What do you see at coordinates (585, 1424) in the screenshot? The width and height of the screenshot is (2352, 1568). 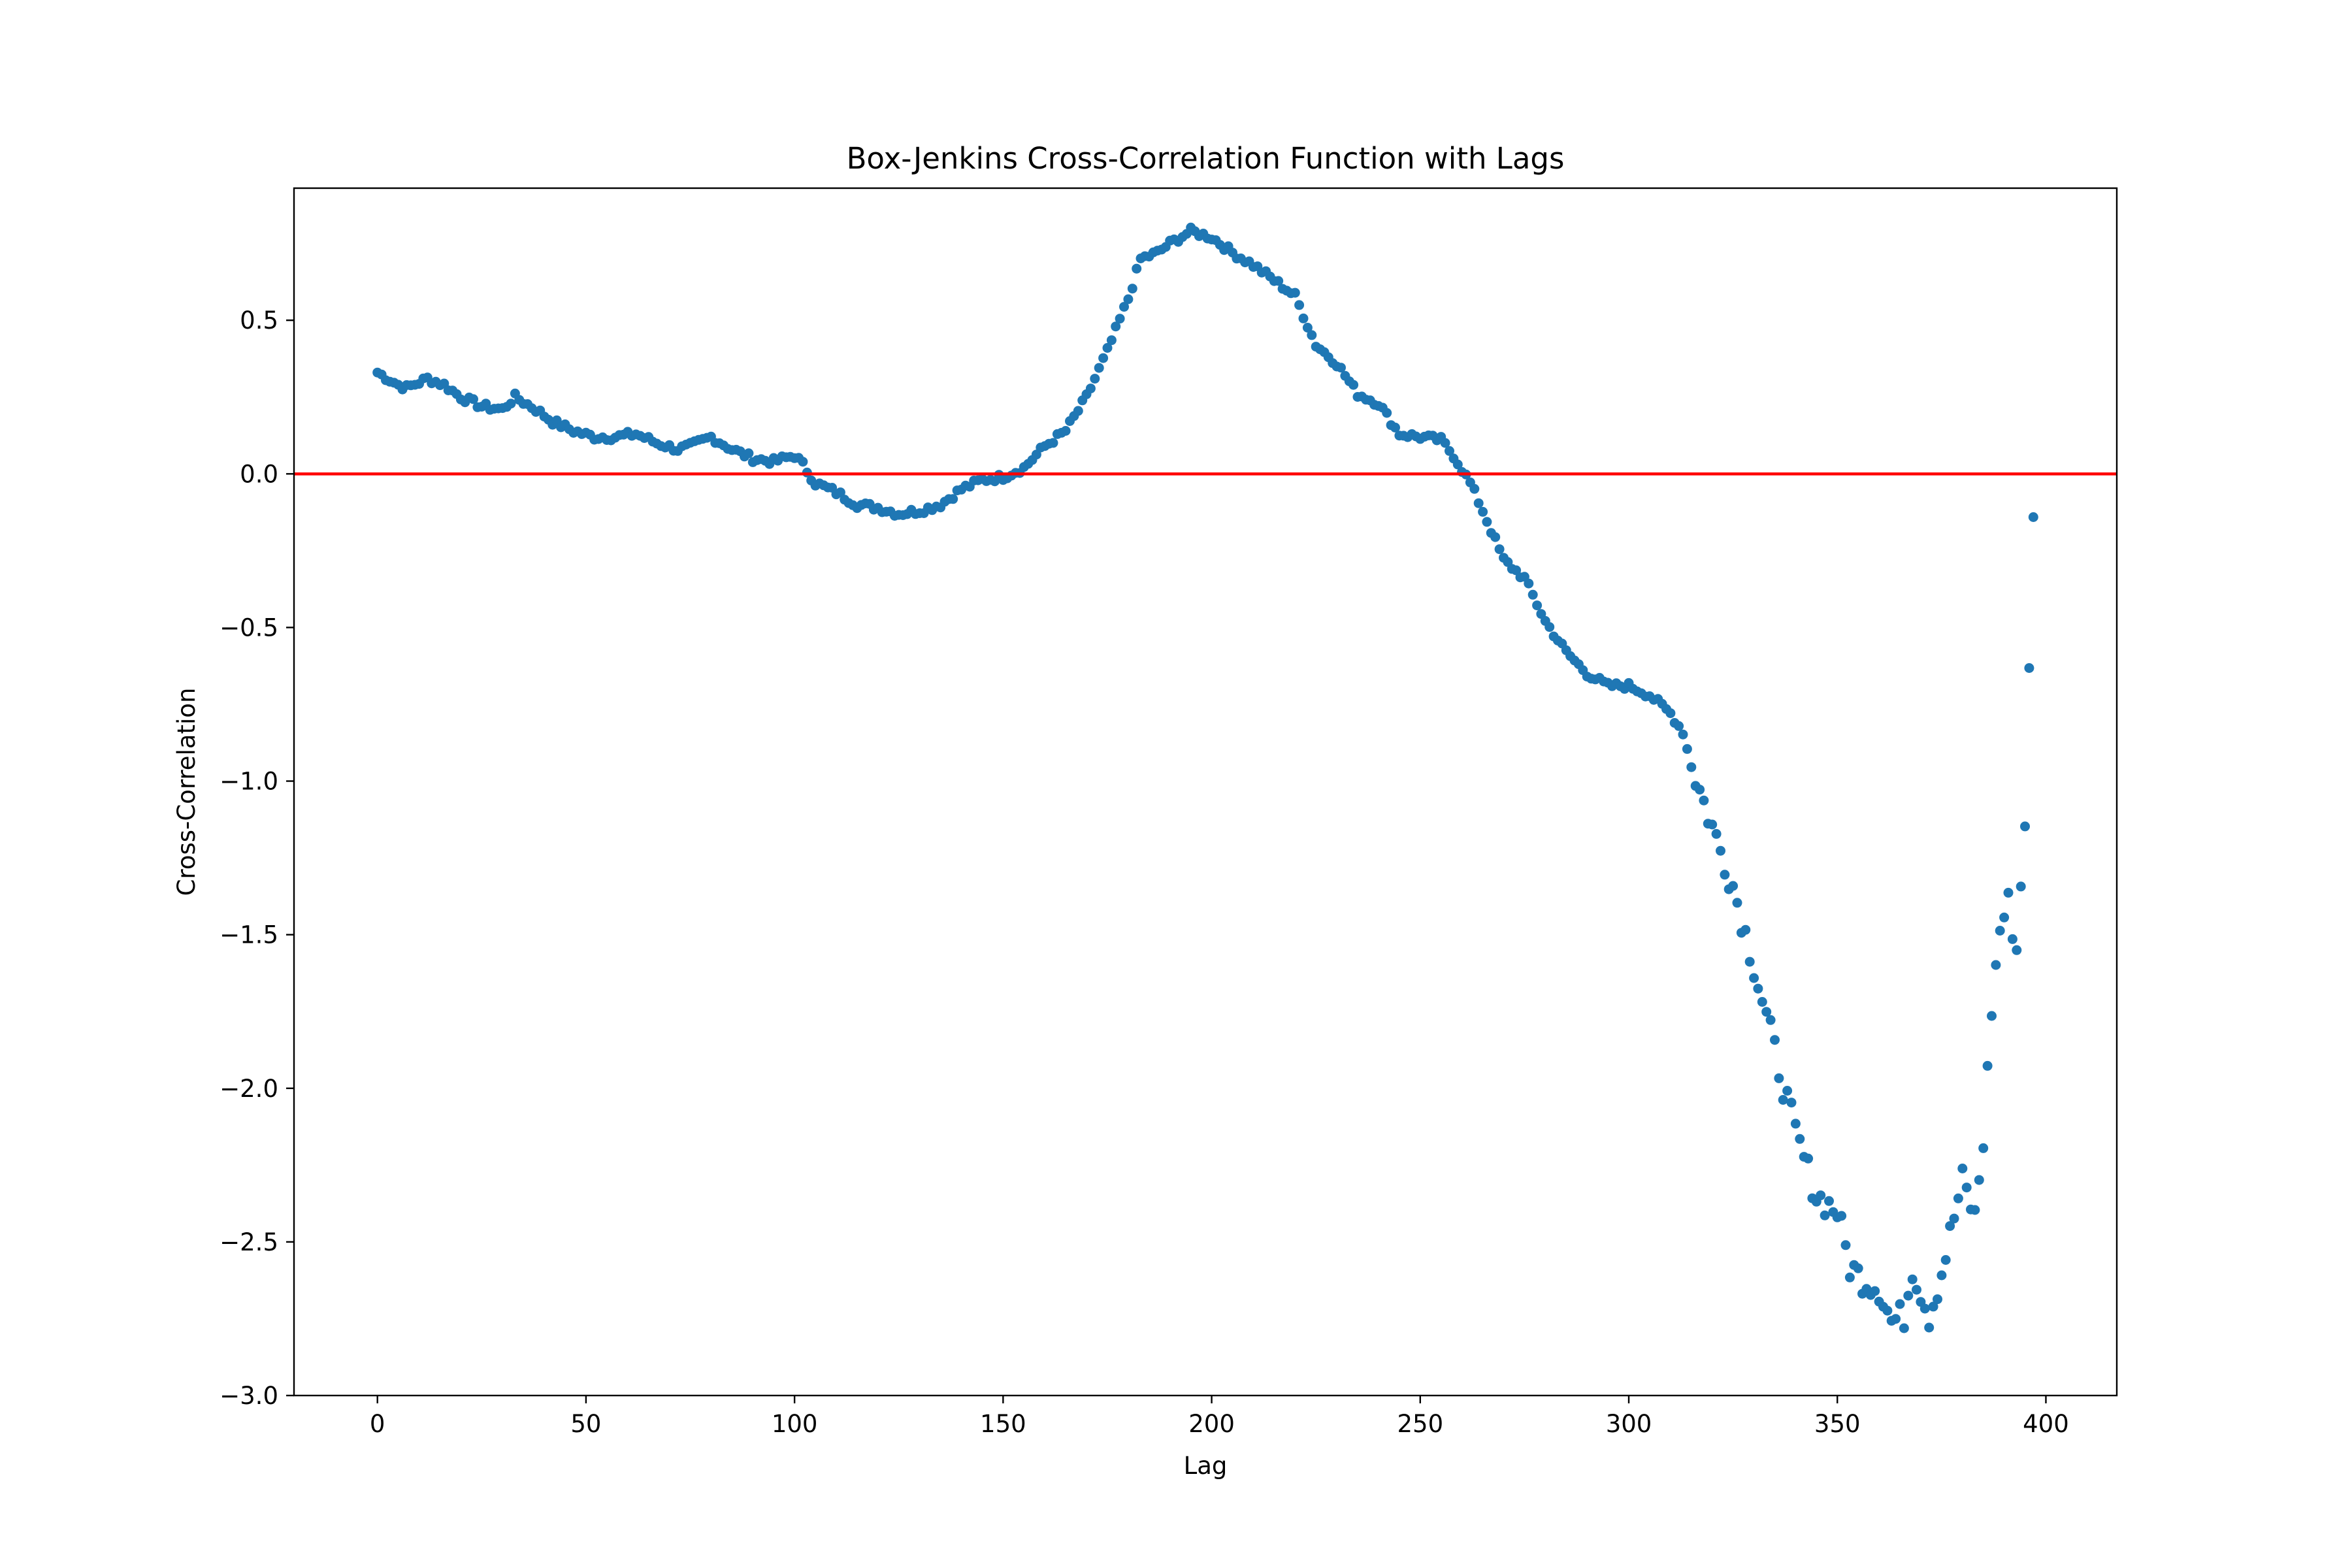 I see `x-tick-label: 50` at bounding box center [585, 1424].